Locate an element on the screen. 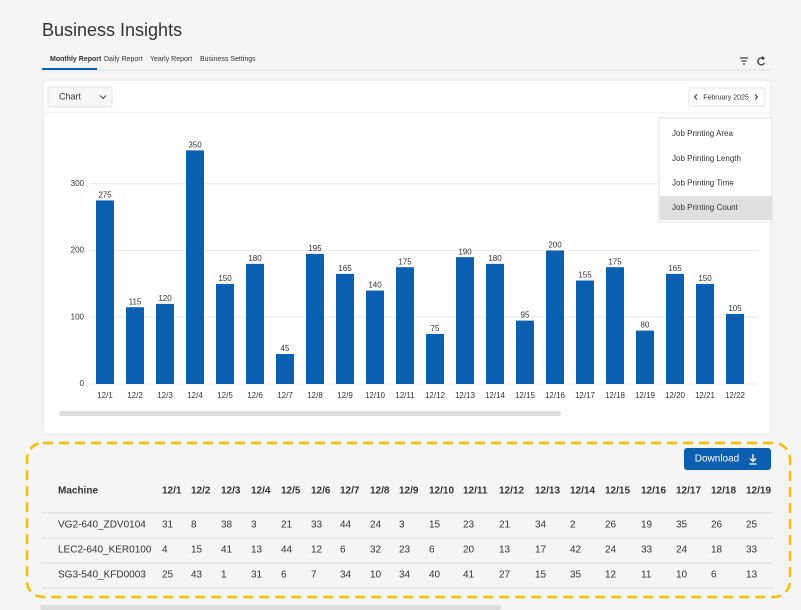 This screenshot has width=801, height=610. table-header: 12/7 is located at coordinates (350, 491).